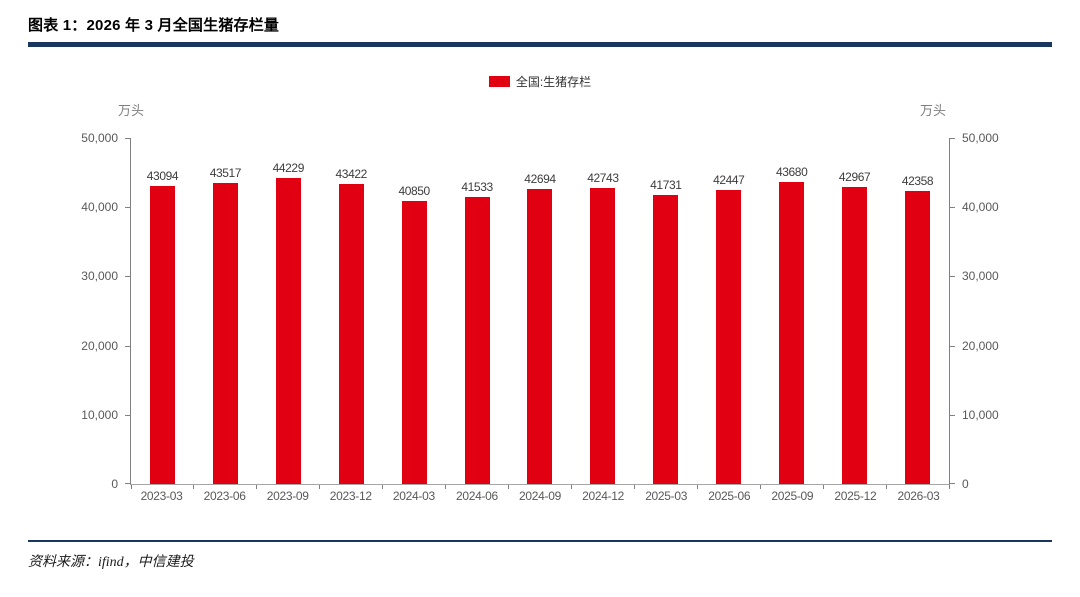 The height and width of the screenshot is (597, 1080). What do you see at coordinates (162, 175) in the screenshot?
I see `bar-value-label: 43094` at bounding box center [162, 175].